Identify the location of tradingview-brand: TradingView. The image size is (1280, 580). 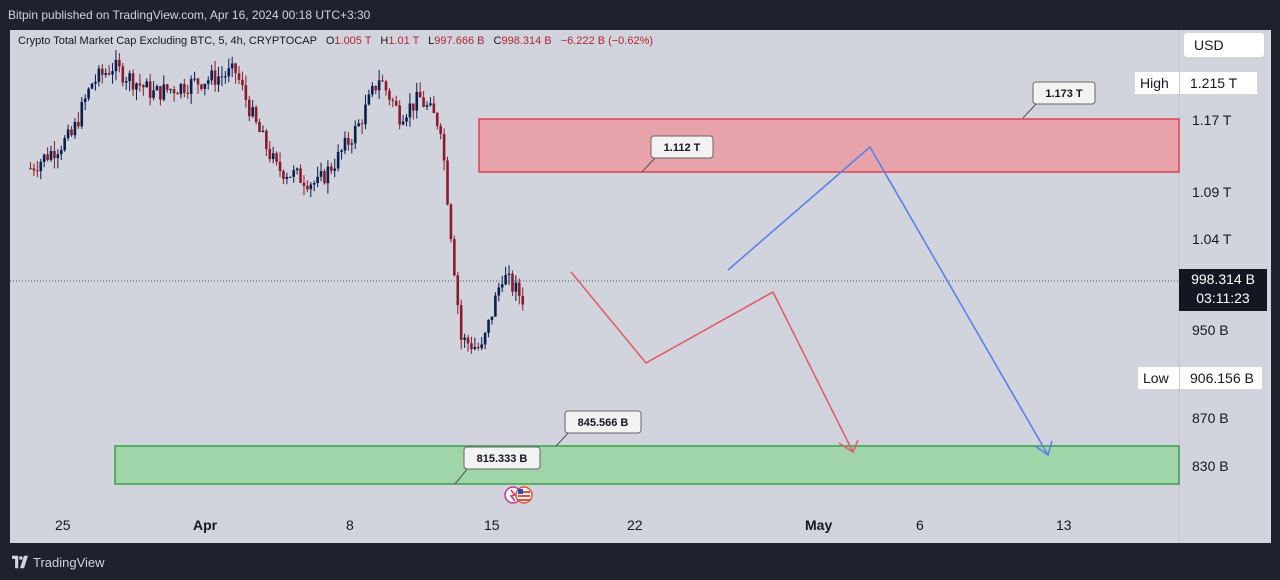
(69, 562).